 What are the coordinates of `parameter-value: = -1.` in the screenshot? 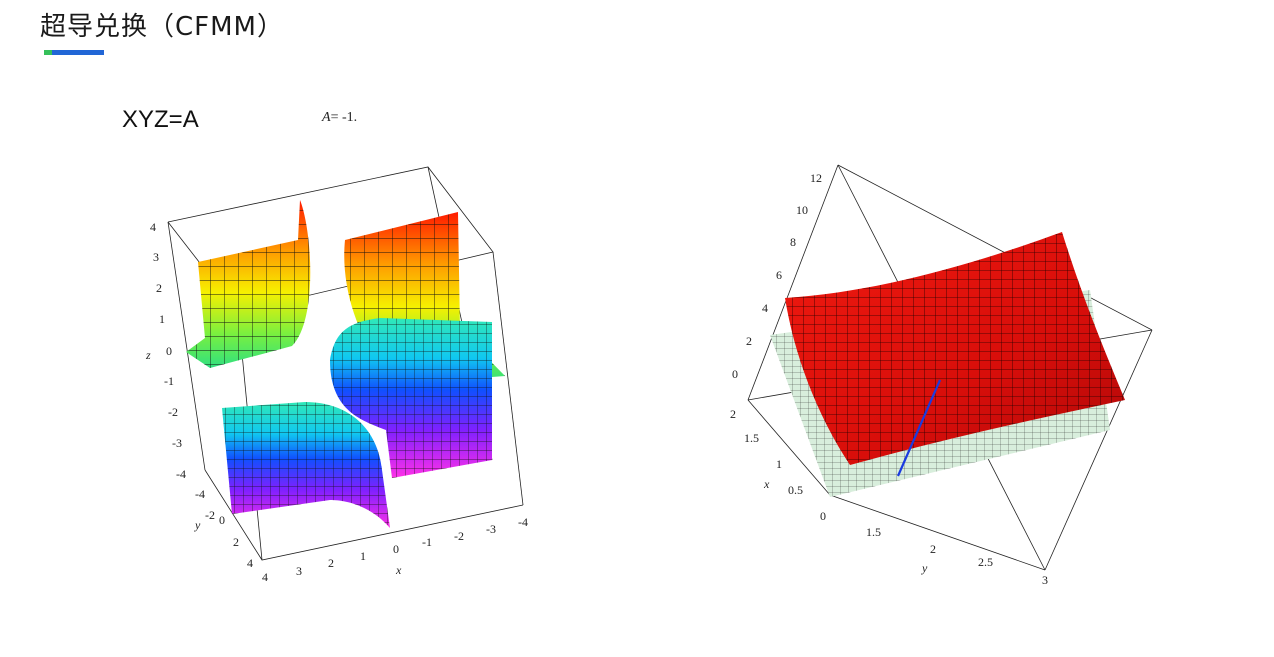 It's located at (344, 117).